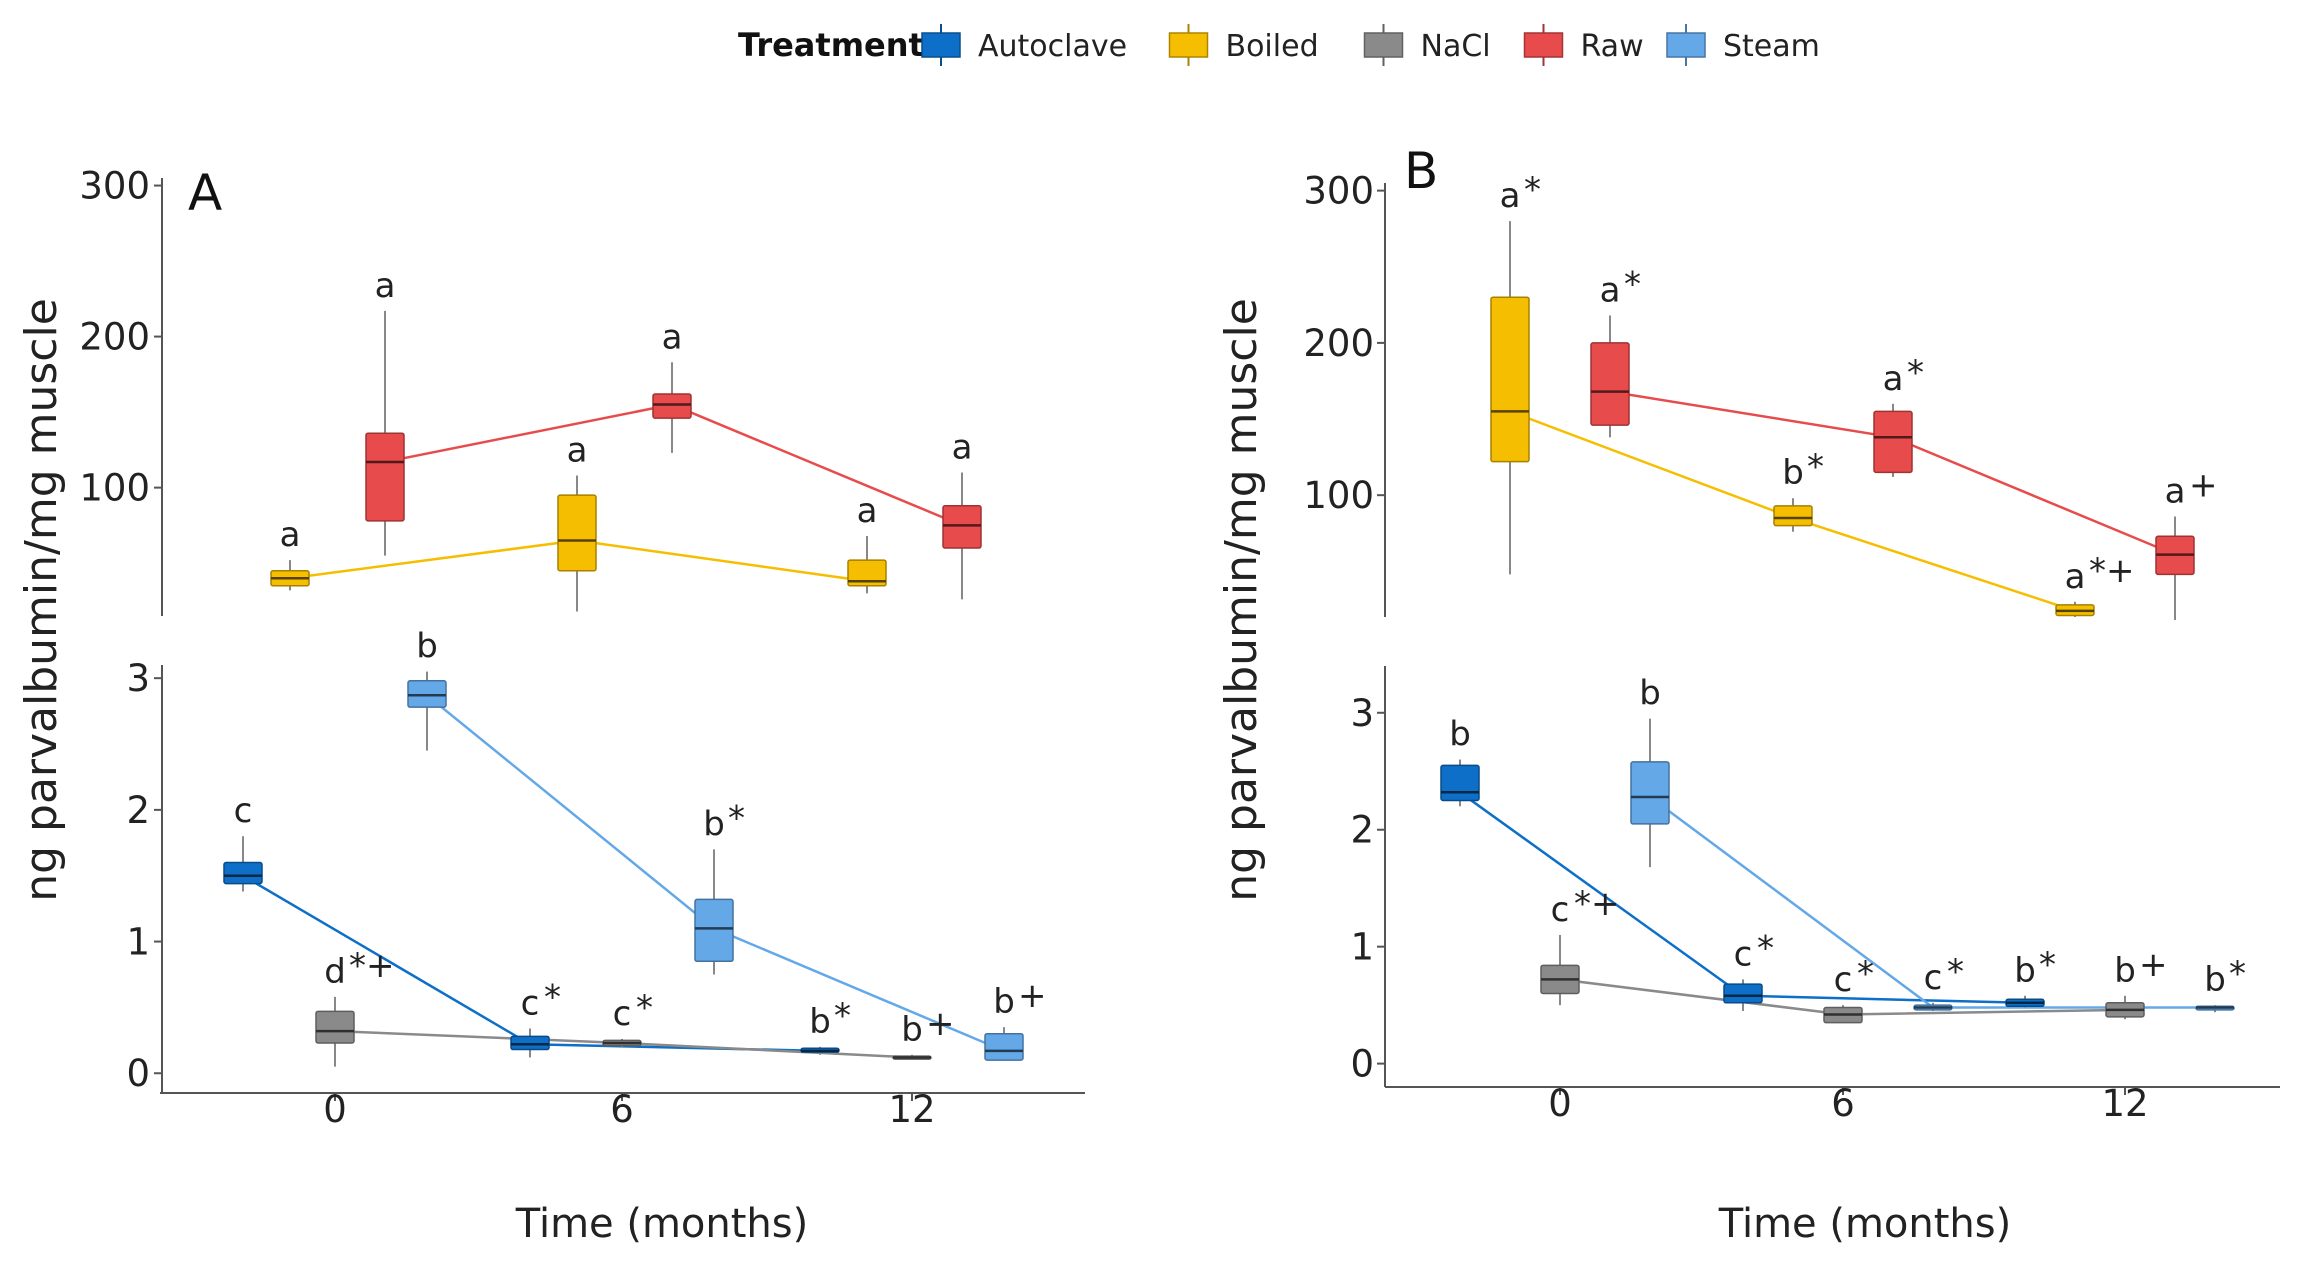 Image resolution: width=2300 pixels, height=1265 pixels. I want to click on box-raw-6: a *, so click(1898, 415).